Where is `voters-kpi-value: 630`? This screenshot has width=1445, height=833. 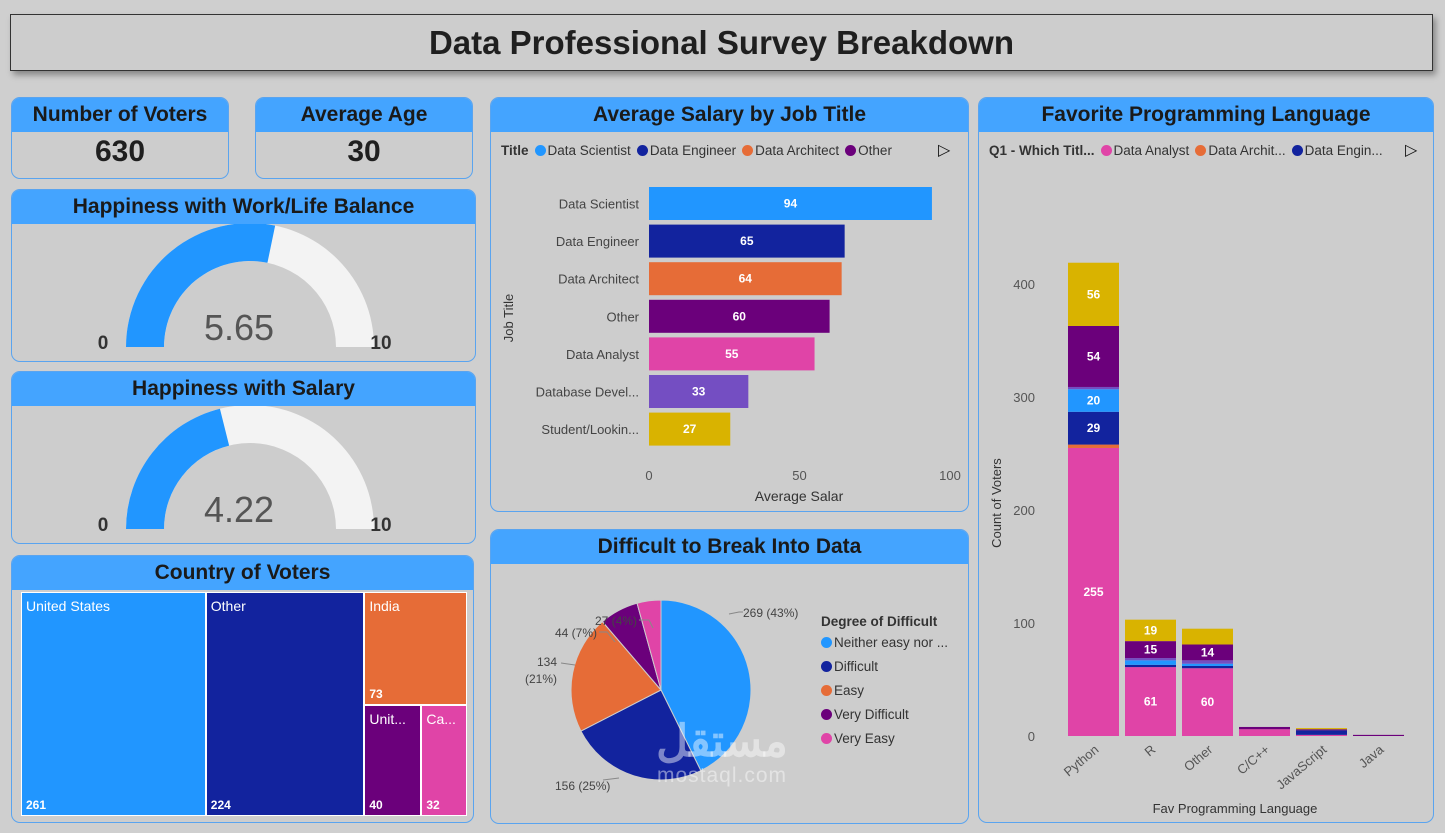 voters-kpi-value: 630 is located at coordinates (120, 151).